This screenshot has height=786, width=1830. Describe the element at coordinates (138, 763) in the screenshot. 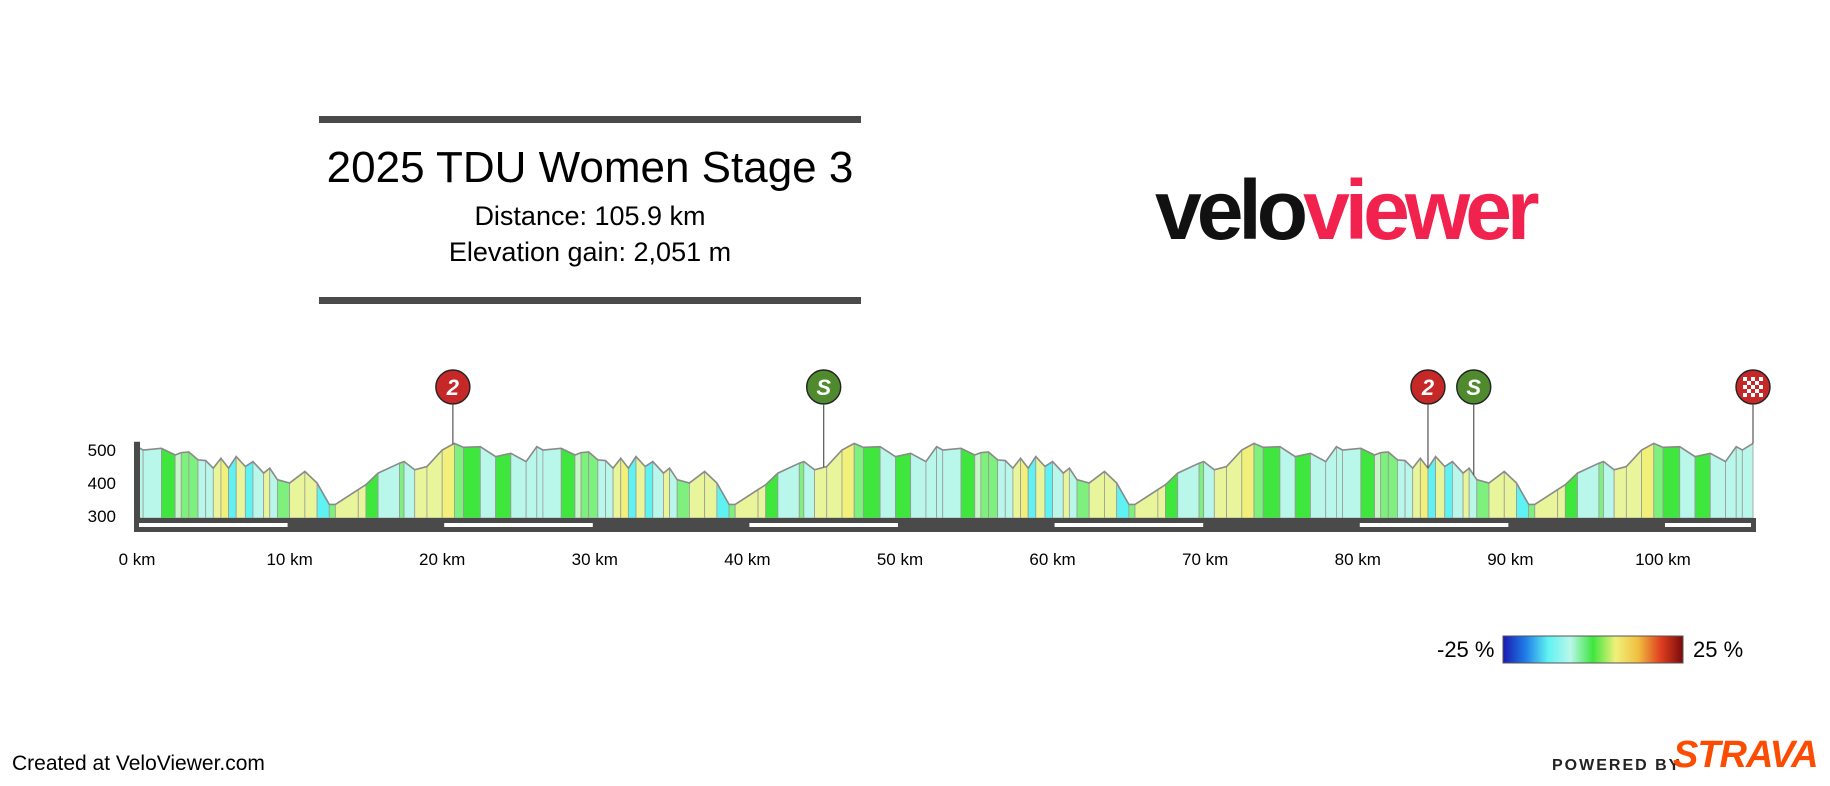

I see `created-at-label: Created at VeloViewer.com` at that location.